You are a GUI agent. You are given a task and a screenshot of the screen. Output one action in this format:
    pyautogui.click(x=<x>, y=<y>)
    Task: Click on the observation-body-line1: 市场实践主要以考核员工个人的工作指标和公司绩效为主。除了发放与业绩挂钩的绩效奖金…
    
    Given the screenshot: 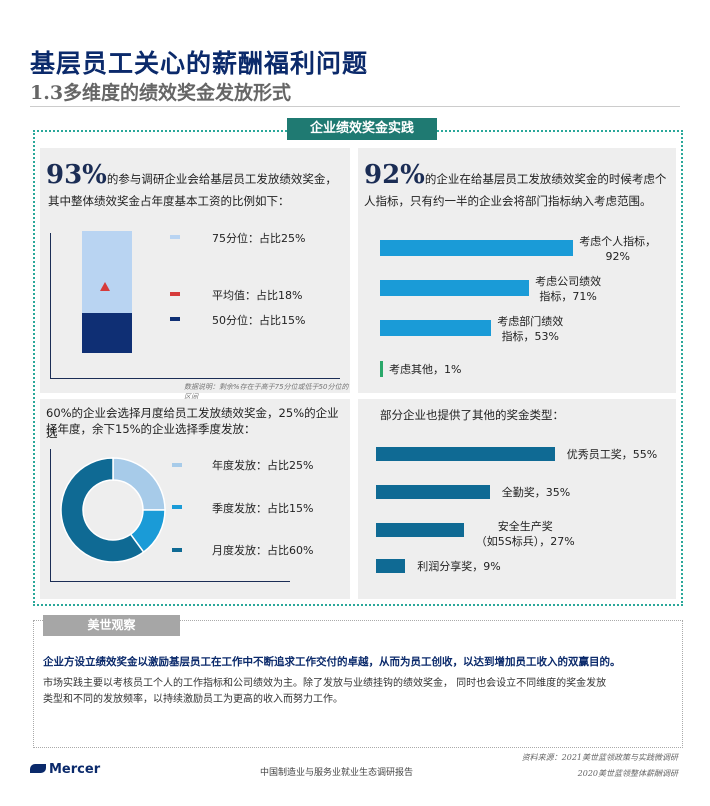 What is the action you would take?
    pyautogui.click(x=325, y=683)
    